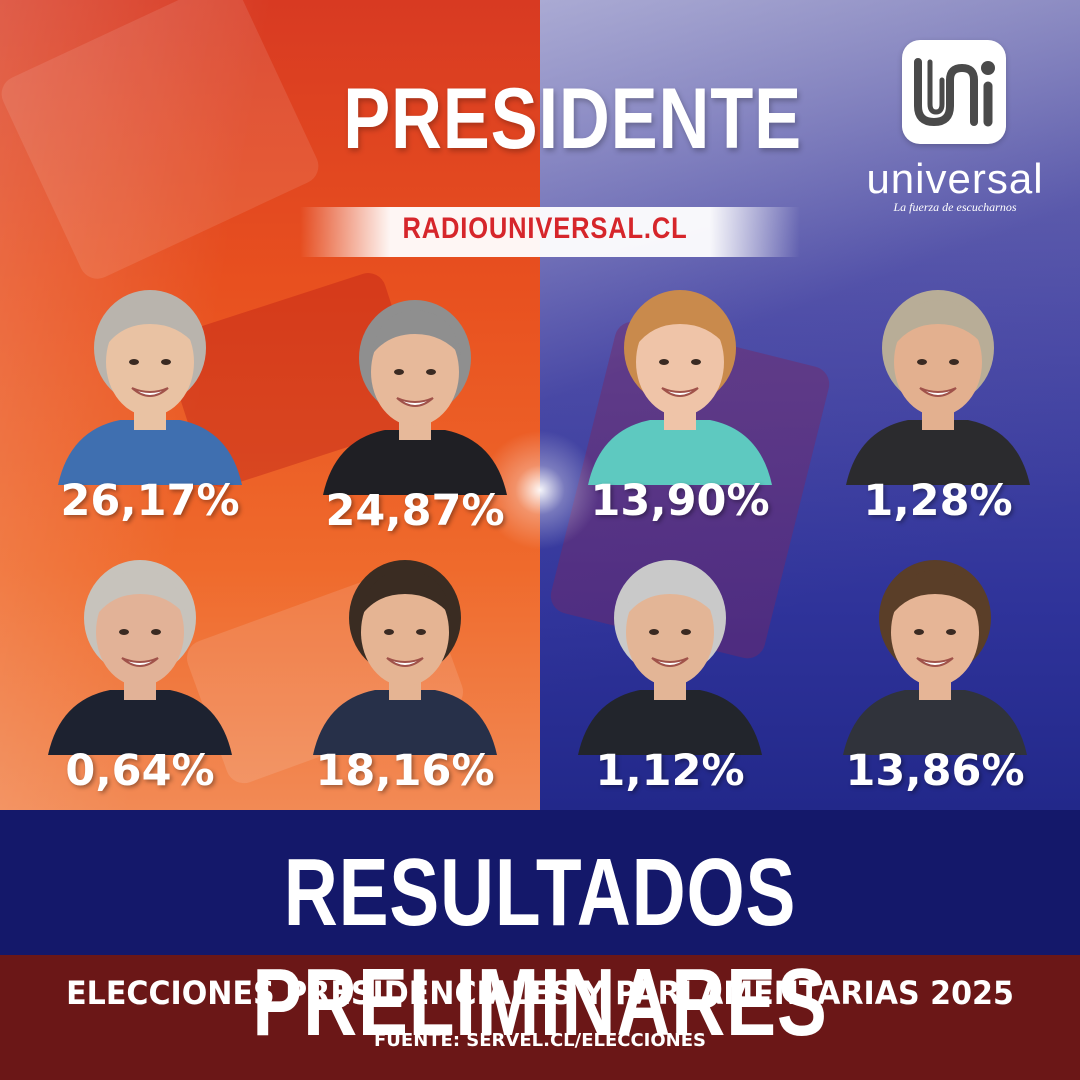 This screenshot has height=1080, width=1080. I want to click on candidate-card: 18,16%, so click(405, 680).